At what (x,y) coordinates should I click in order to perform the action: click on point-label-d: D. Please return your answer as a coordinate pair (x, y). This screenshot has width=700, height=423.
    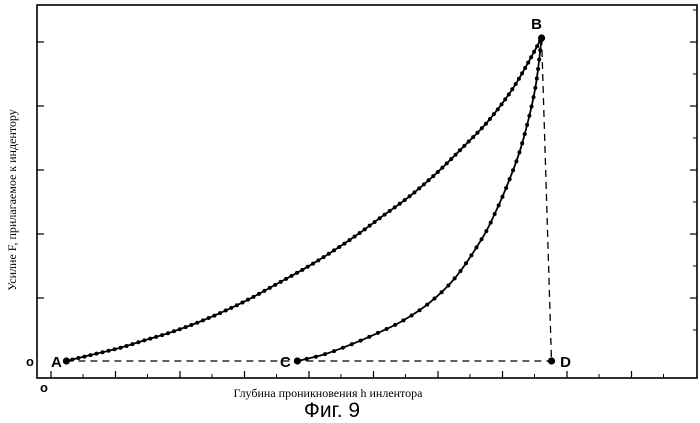
    Looking at the image, I should click on (565, 362).